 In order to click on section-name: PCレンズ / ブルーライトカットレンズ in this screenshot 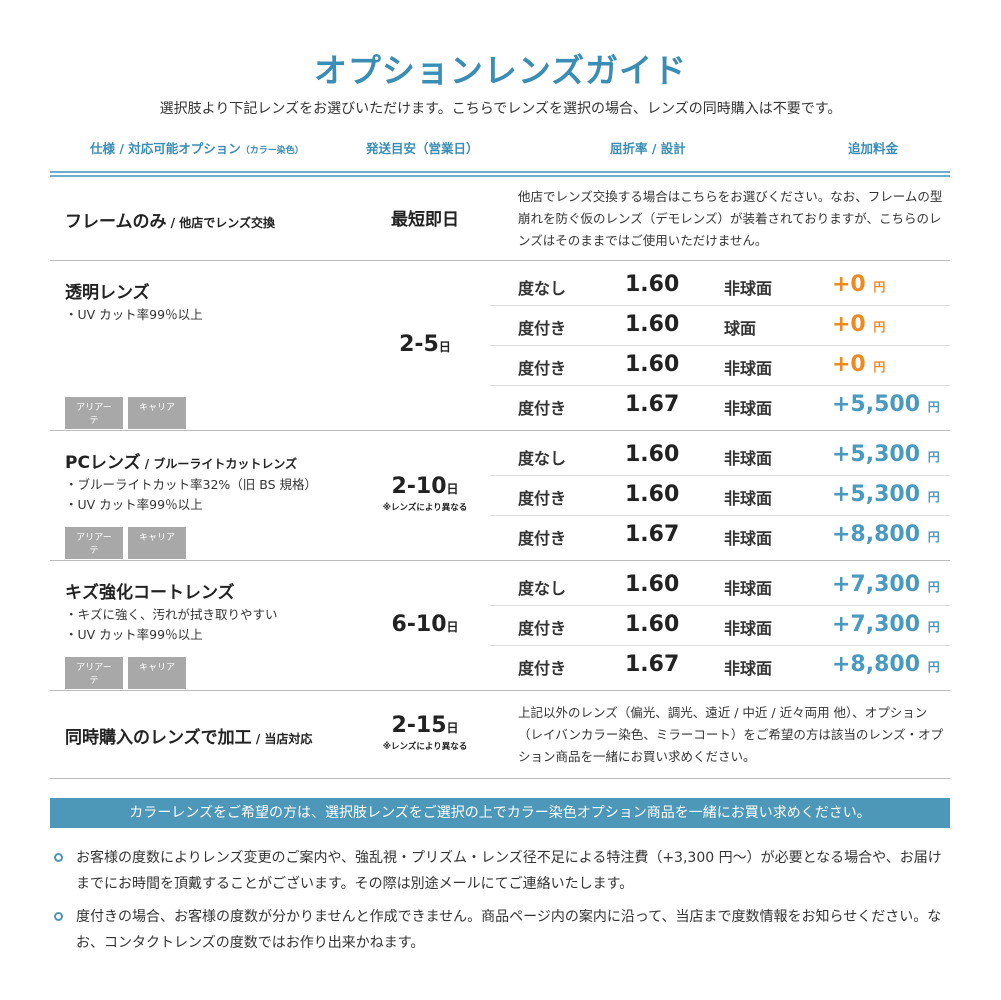, I will do `click(181, 460)`.